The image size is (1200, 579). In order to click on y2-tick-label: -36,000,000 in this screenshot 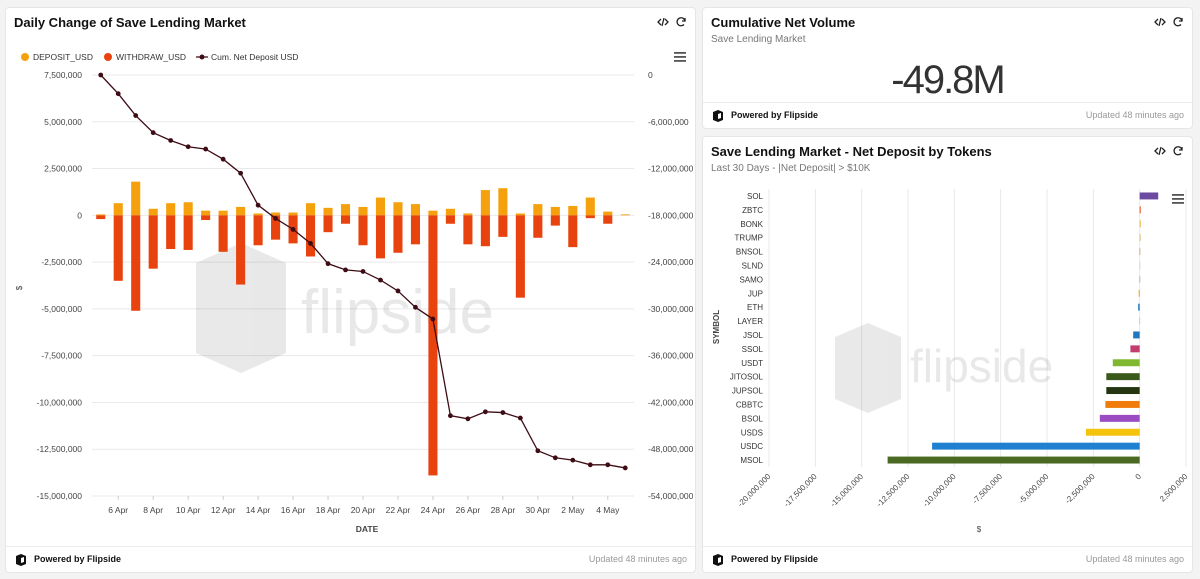, I will do `click(671, 356)`.